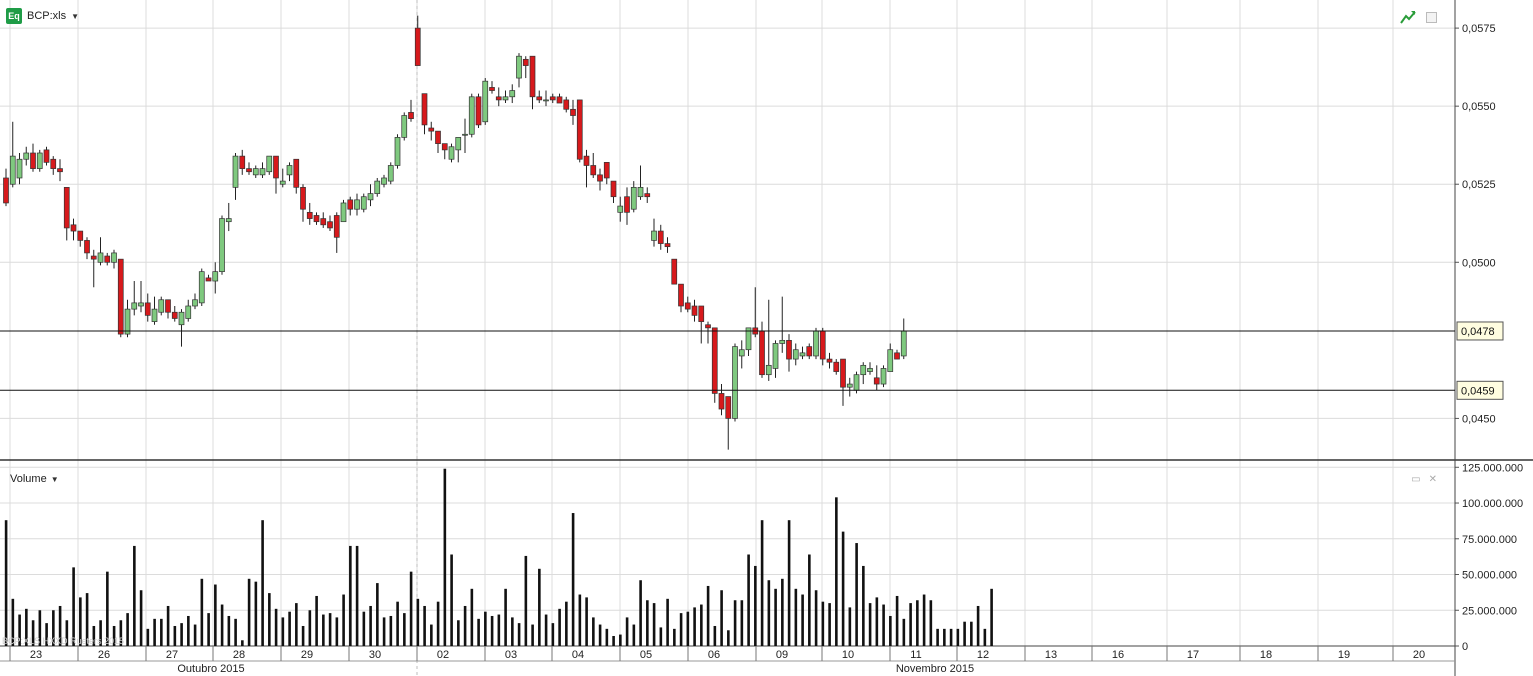 The width and height of the screenshot is (1533, 676). I want to click on volume-label: Volume, so click(28, 479).